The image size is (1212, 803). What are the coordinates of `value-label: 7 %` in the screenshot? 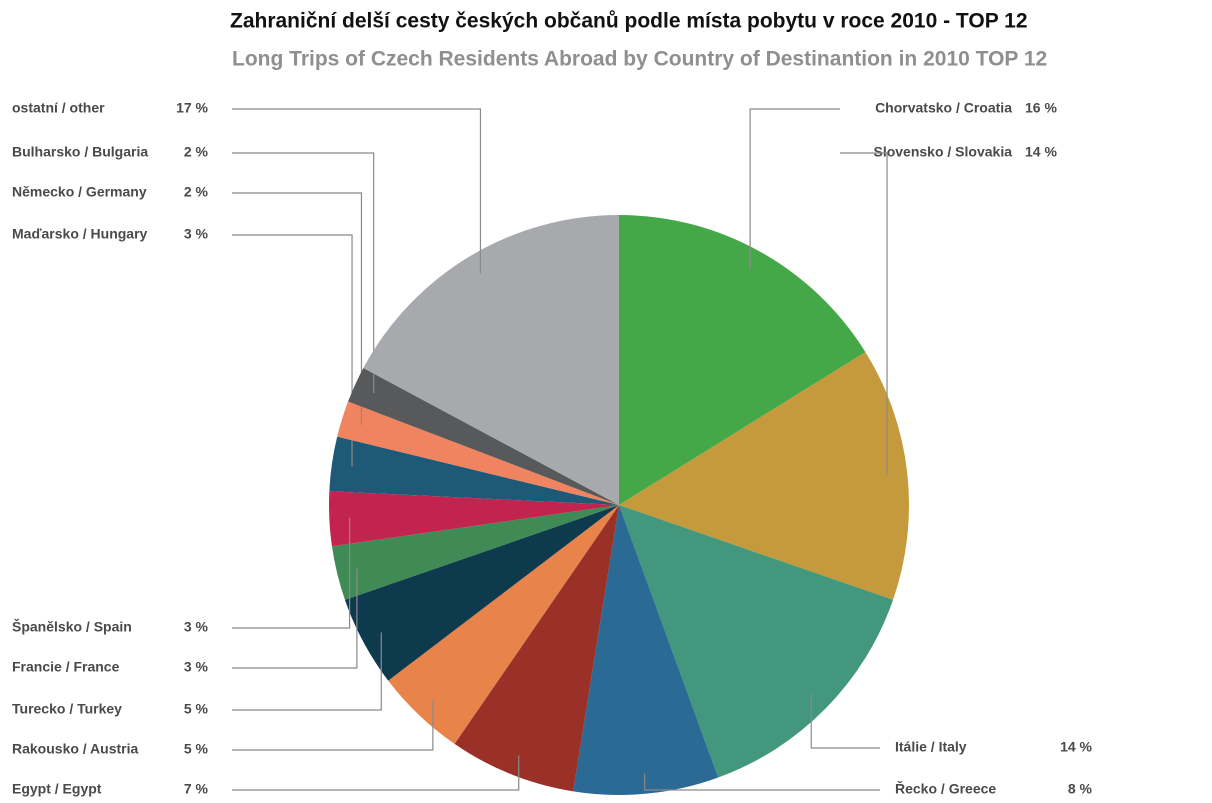 It's located at (196, 789).